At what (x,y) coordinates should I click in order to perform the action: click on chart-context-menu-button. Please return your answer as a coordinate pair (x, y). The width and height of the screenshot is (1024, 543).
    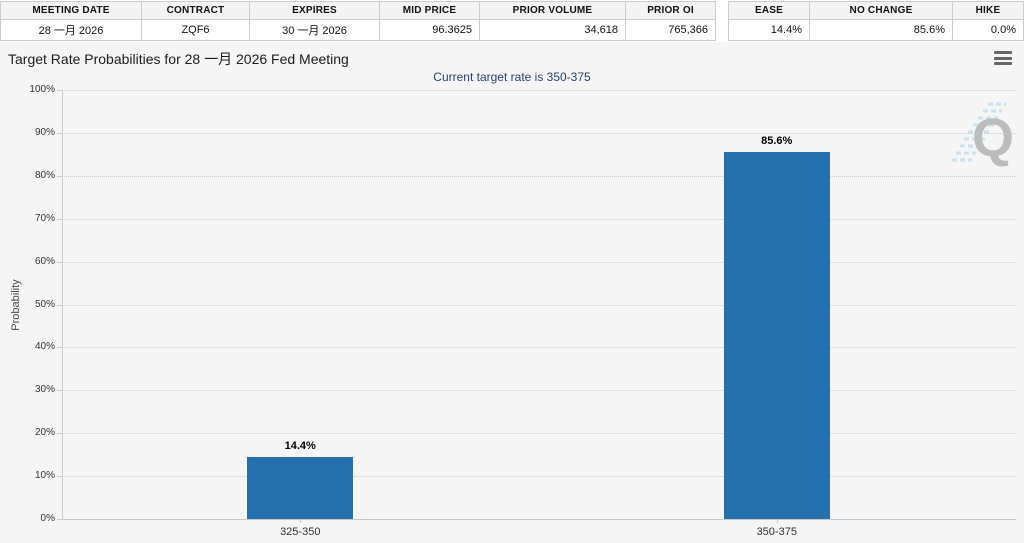
    Looking at the image, I should click on (1003, 58).